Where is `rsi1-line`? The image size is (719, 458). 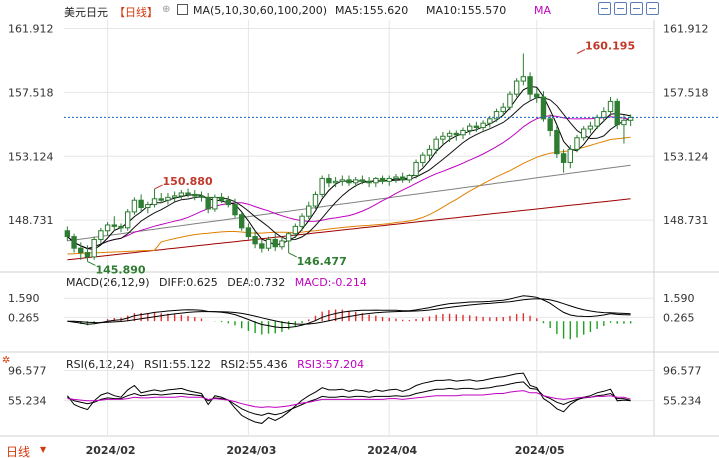 rsi1-line is located at coordinates (349, 398).